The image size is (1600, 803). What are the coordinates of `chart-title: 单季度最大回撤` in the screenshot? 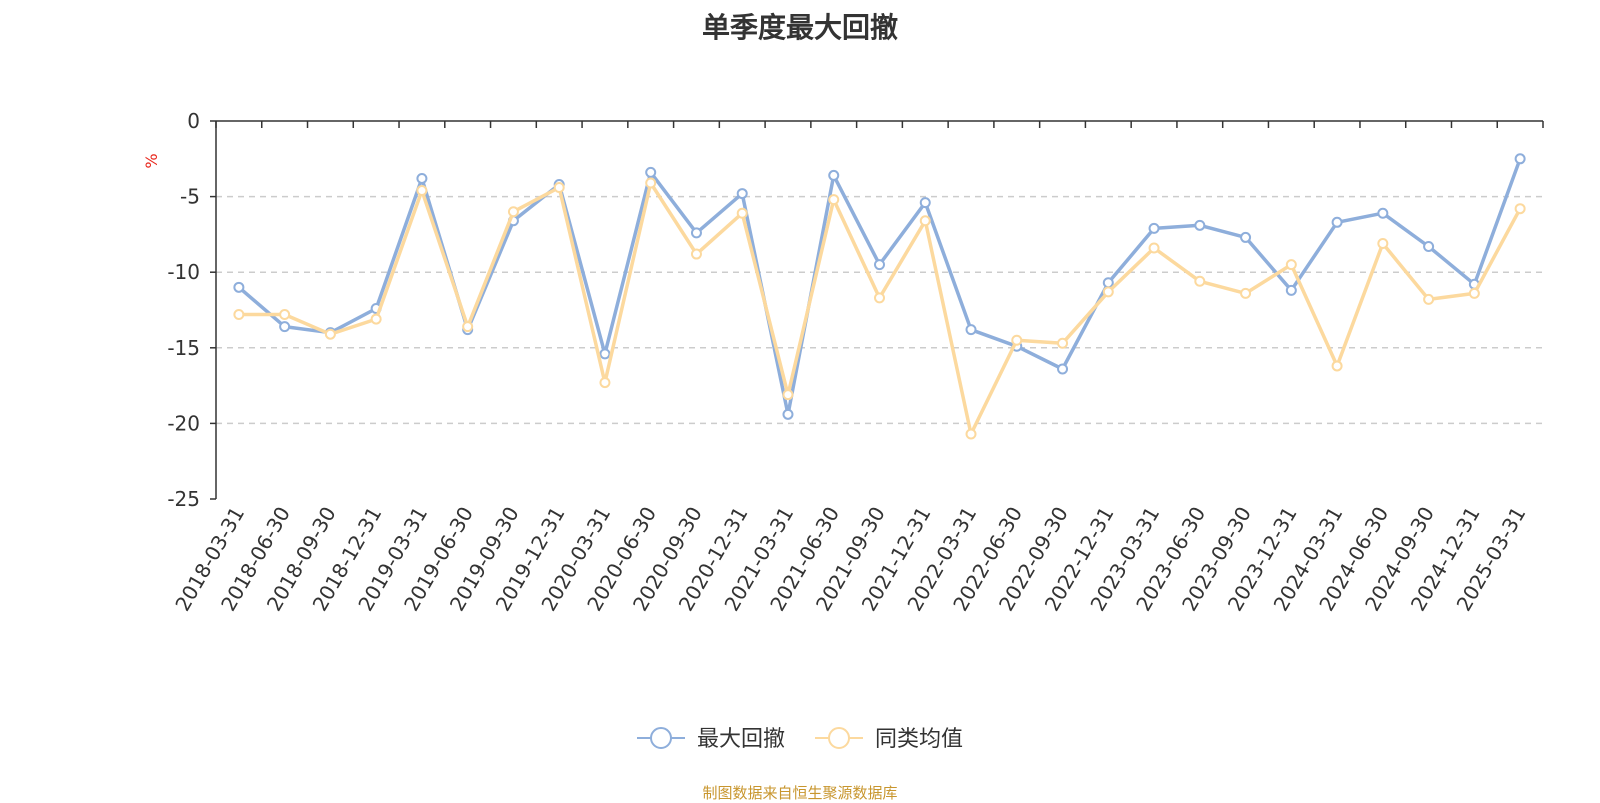 It's located at (799, 27).